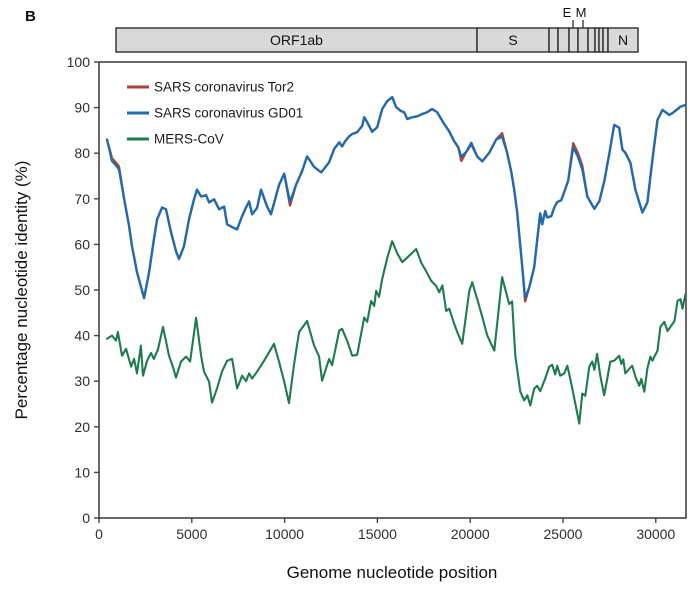 This screenshot has height=591, width=700. I want to click on y-tick-label: 90, so click(82, 108).